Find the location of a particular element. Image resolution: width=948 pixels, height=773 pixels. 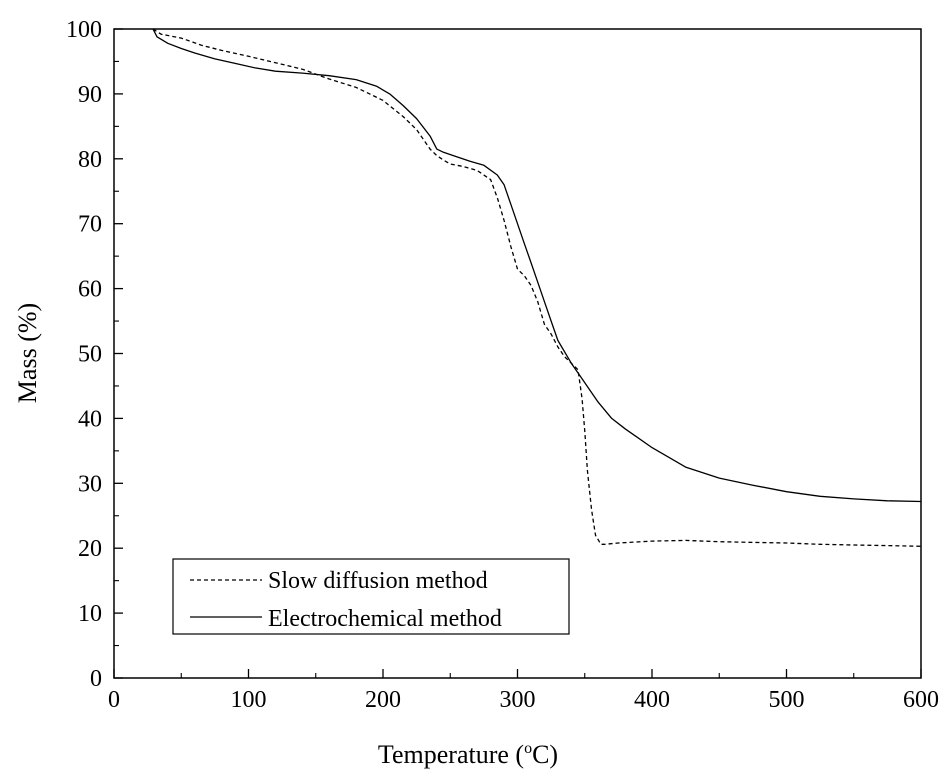

y-tick-label-40: 40 is located at coordinates (90, 419).